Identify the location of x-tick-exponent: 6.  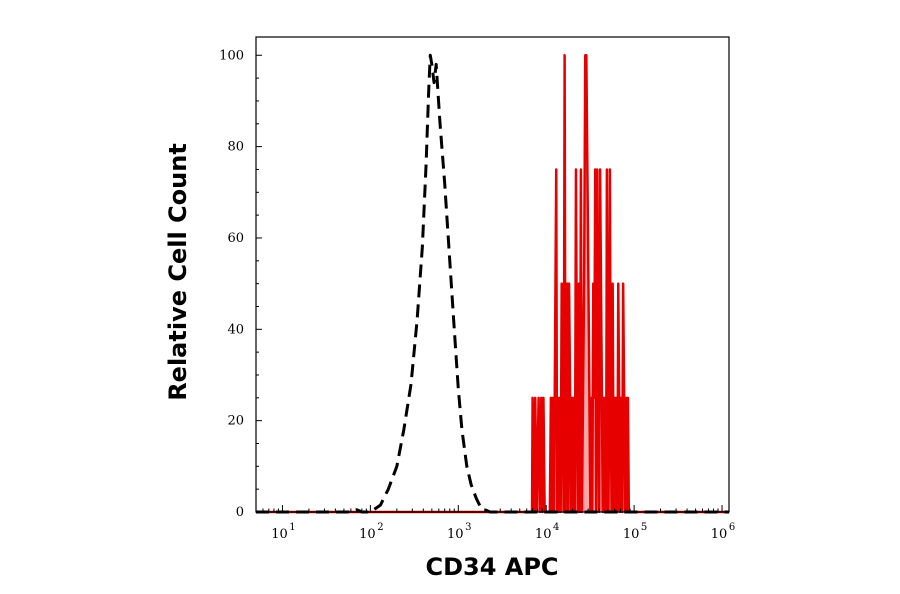
(732, 527).